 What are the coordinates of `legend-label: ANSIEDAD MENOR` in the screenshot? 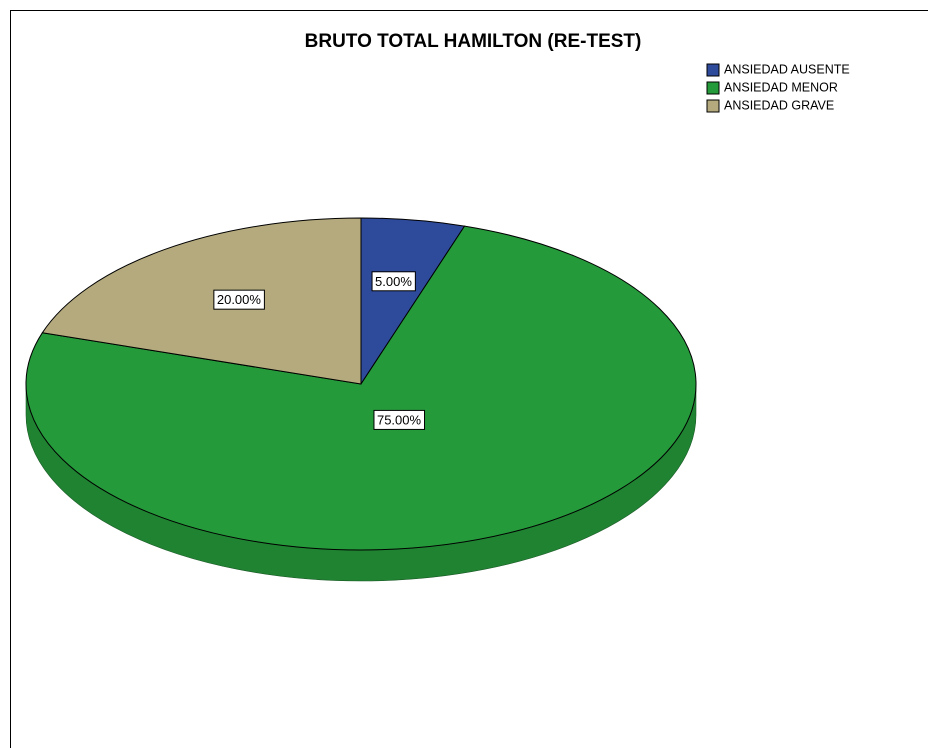 It's located at (781, 87).